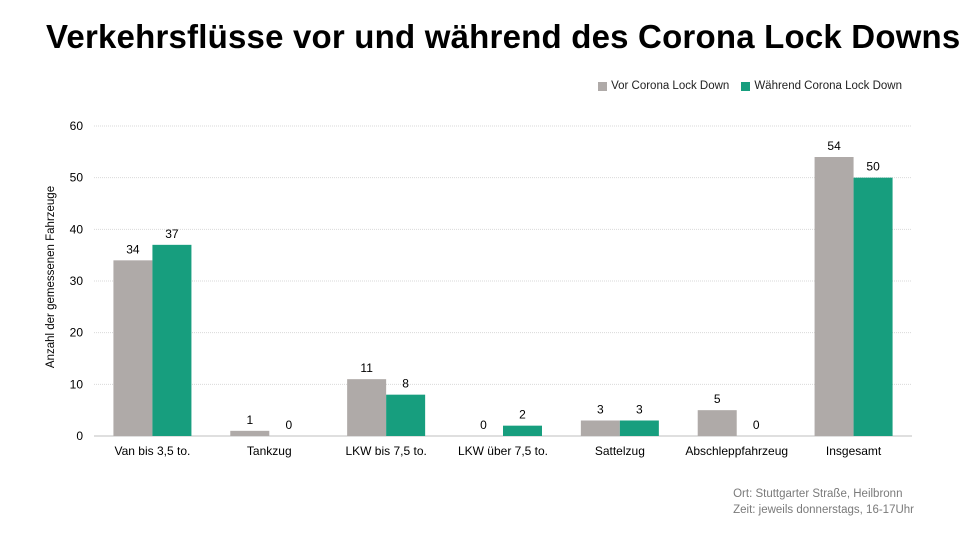  I want to click on data-label-before: 3, so click(600, 410).